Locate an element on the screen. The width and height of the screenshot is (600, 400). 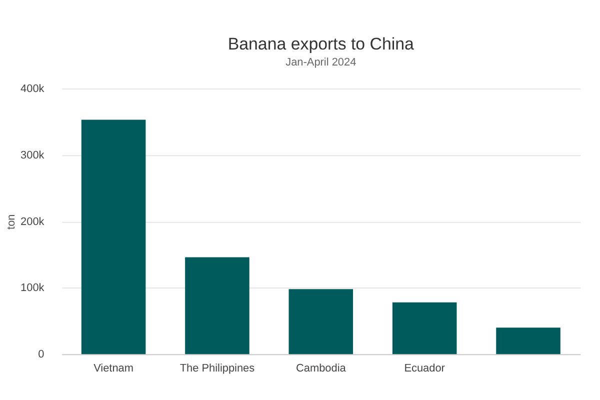
x-tick-label: Ecuador is located at coordinates (425, 368).